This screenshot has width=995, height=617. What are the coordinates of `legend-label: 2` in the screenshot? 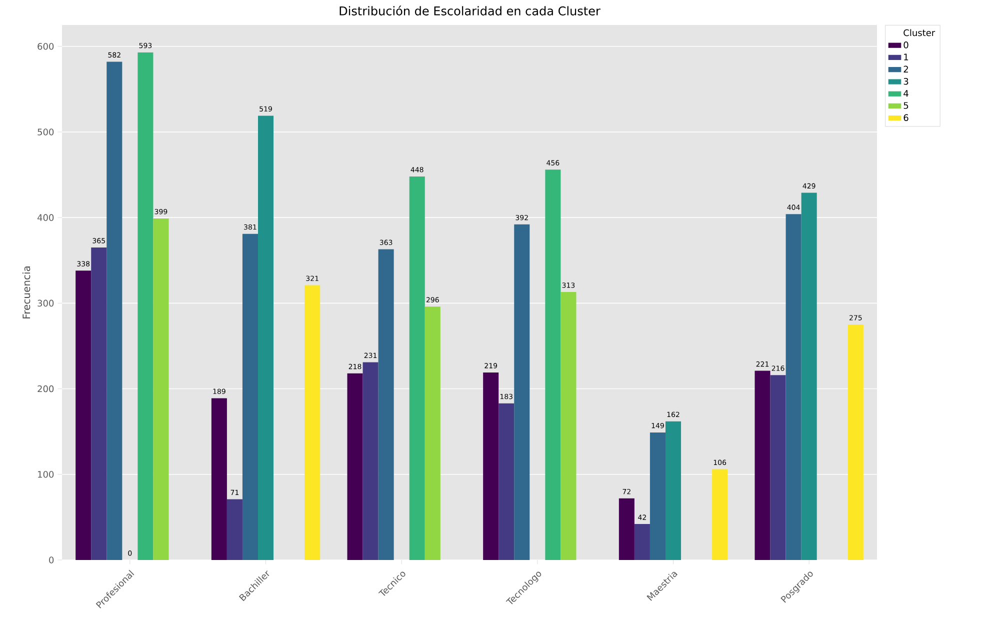 It's located at (906, 69).